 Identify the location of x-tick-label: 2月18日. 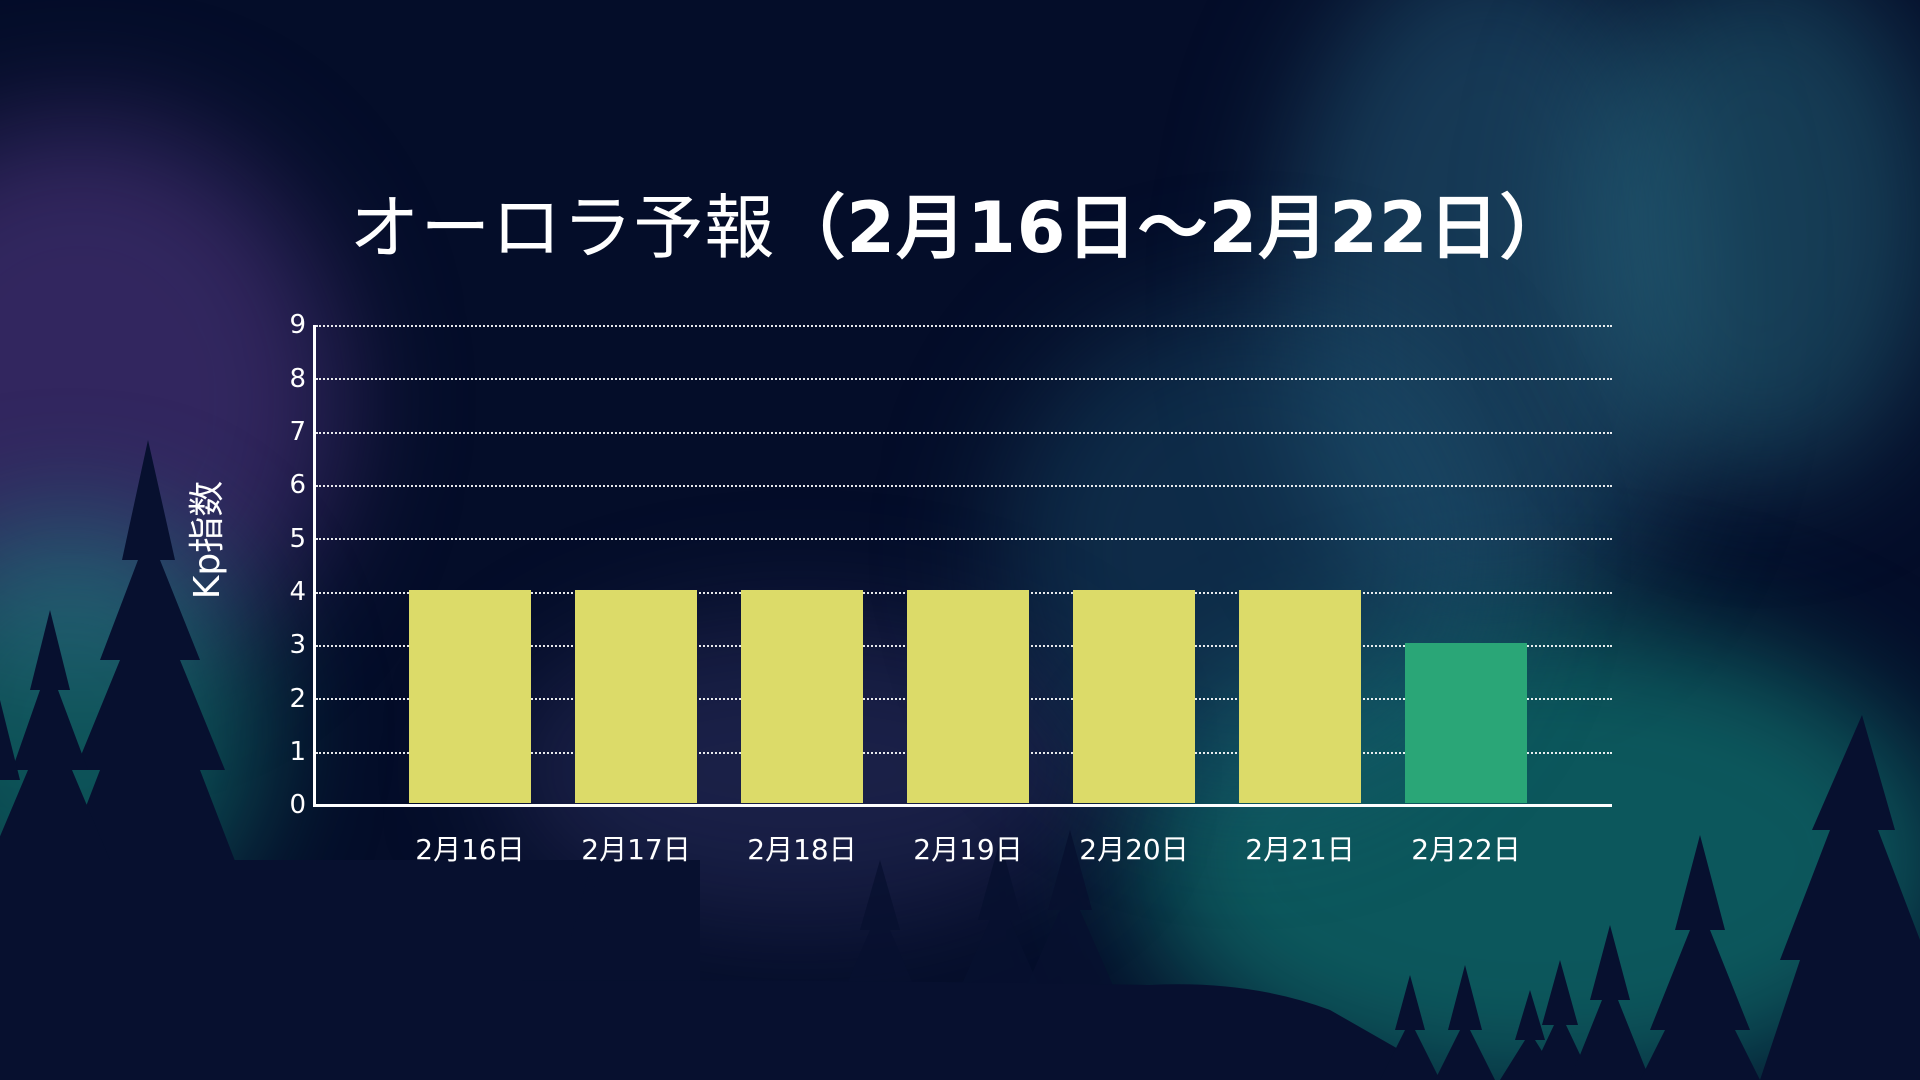
(802, 849).